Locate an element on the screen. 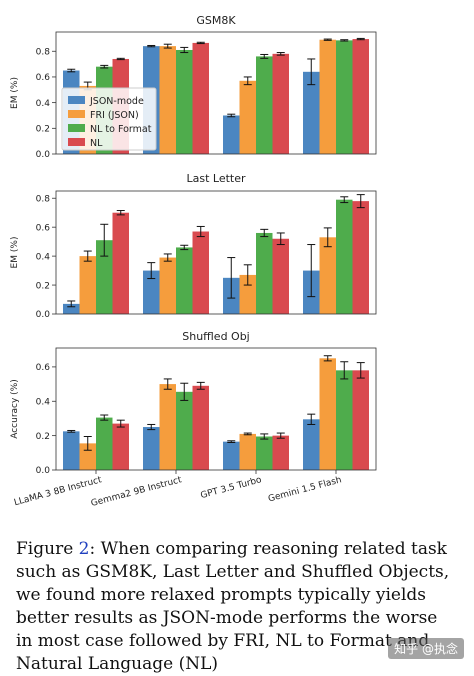 The image size is (474, 676). zhihu-watermark: 知乎 @执念 is located at coordinates (426, 648).